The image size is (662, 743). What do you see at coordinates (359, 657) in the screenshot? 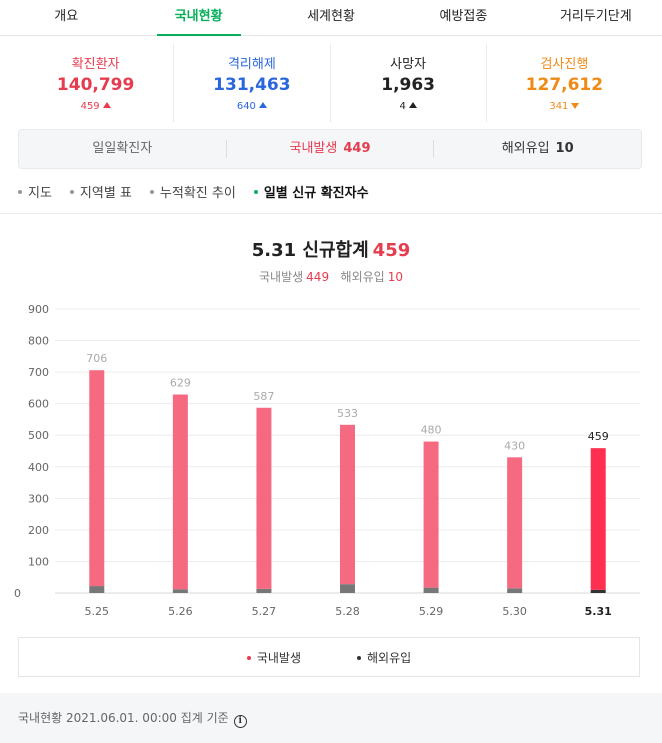
I see `legend-dot-overseas` at bounding box center [359, 657].